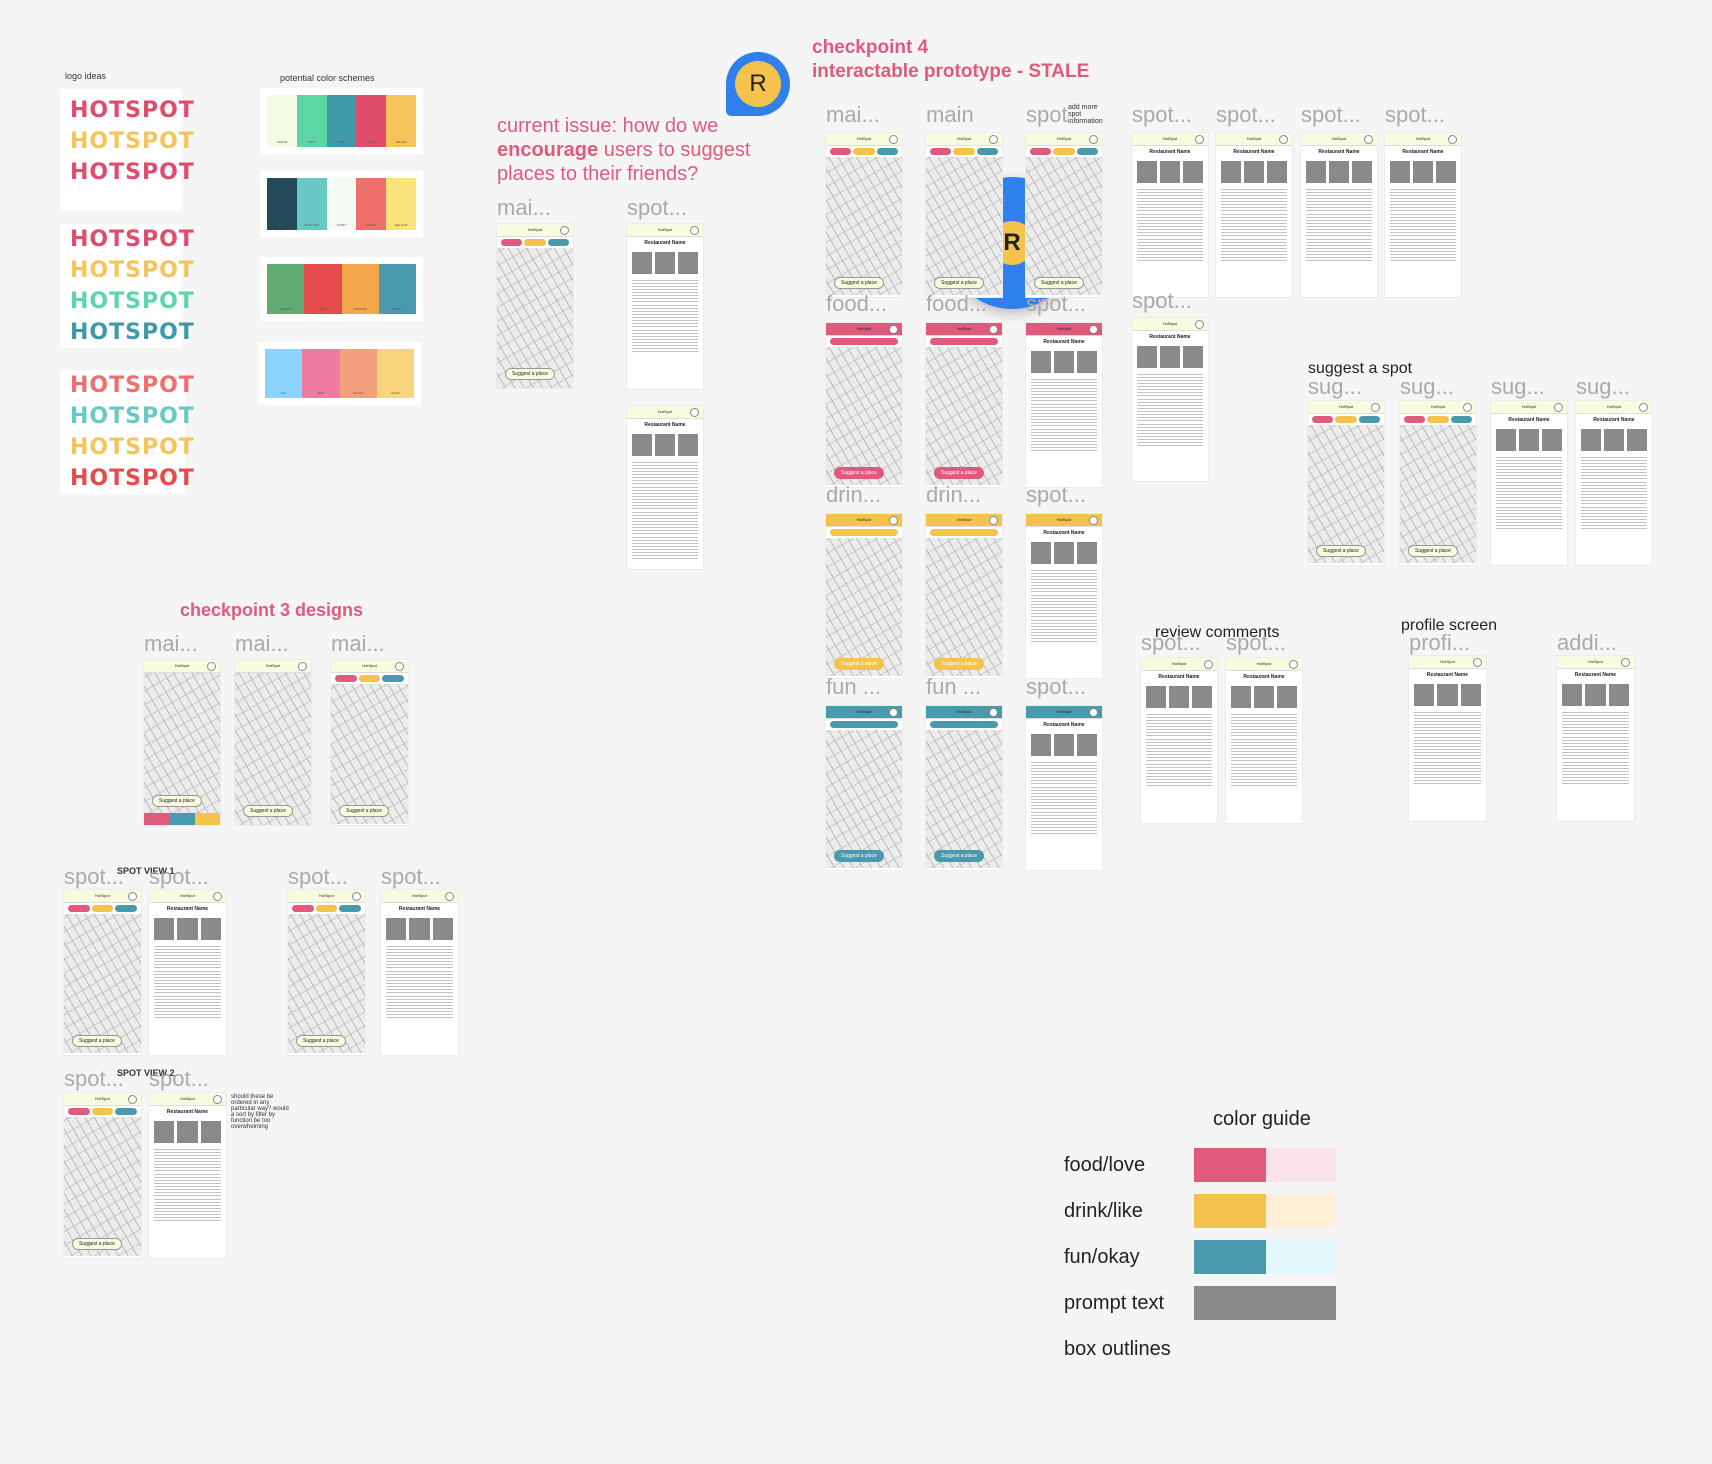 This screenshot has height=1464, width=1712. I want to click on color-scheme-card: CREAM MINT TEAL ROSE MELON, so click(341, 121).